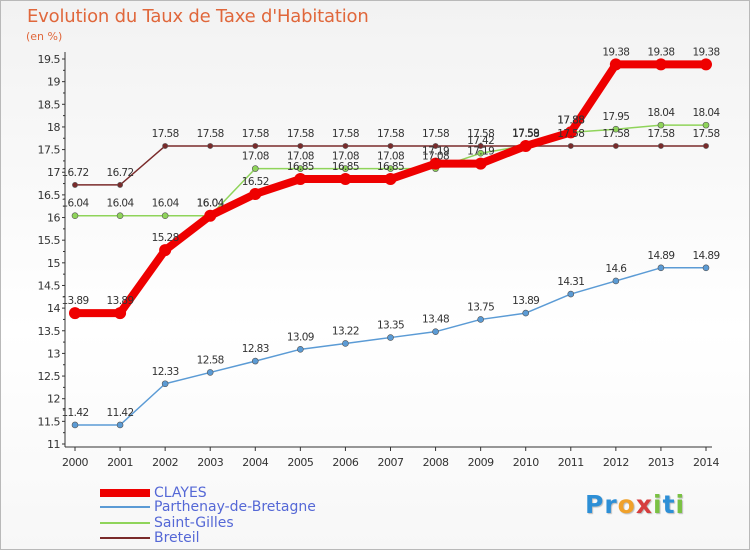 The height and width of the screenshot is (550, 750). Describe the element at coordinates (74, 301) in the screenshot. I see `data-label-clayes: 13.89` at that location.